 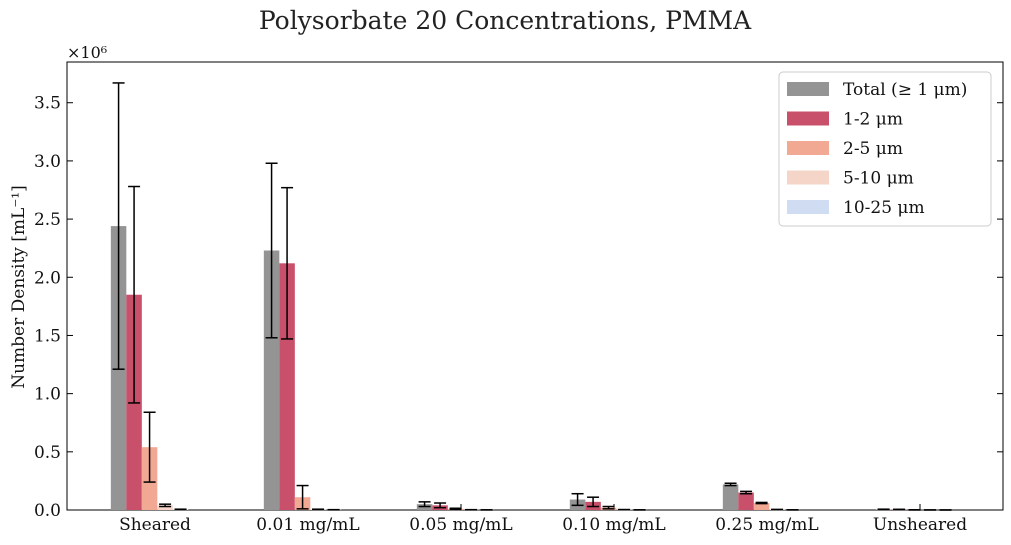 I want to click on y-tick-label: 3.0, so click(x=47, y=162).